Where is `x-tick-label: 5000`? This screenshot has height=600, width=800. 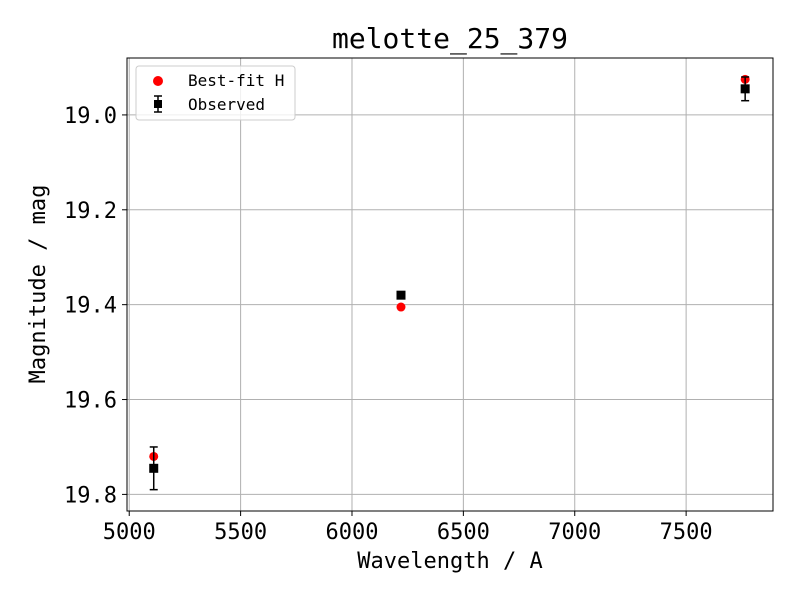
x-tick-label: 5000 is located at coordinates (129, 532).